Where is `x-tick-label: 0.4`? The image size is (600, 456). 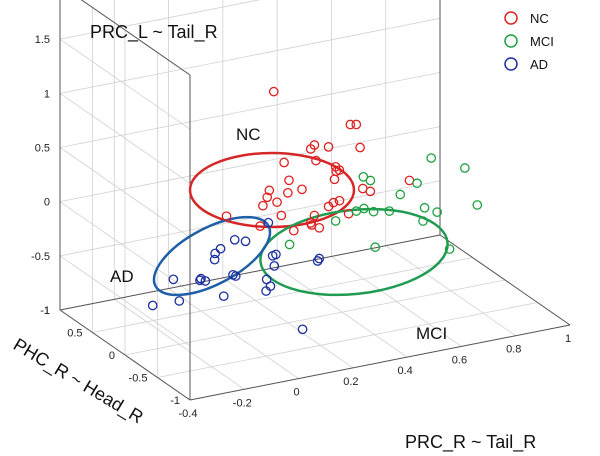 x-tick-label: 0.4 is located at coordinates (404, 371).